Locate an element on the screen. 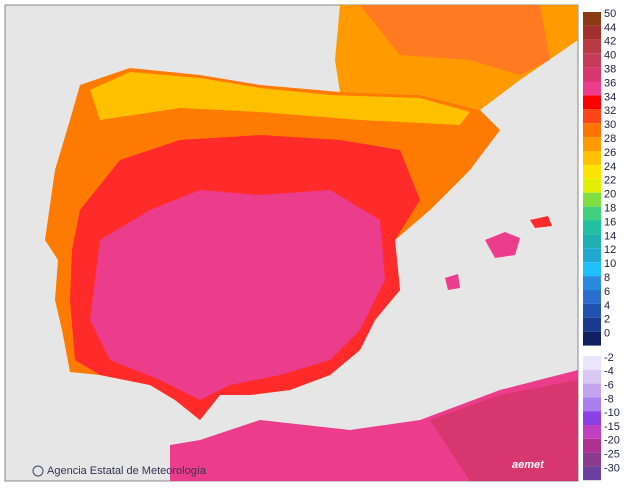  legend-label: 16 is located at coordinates (610, 222).